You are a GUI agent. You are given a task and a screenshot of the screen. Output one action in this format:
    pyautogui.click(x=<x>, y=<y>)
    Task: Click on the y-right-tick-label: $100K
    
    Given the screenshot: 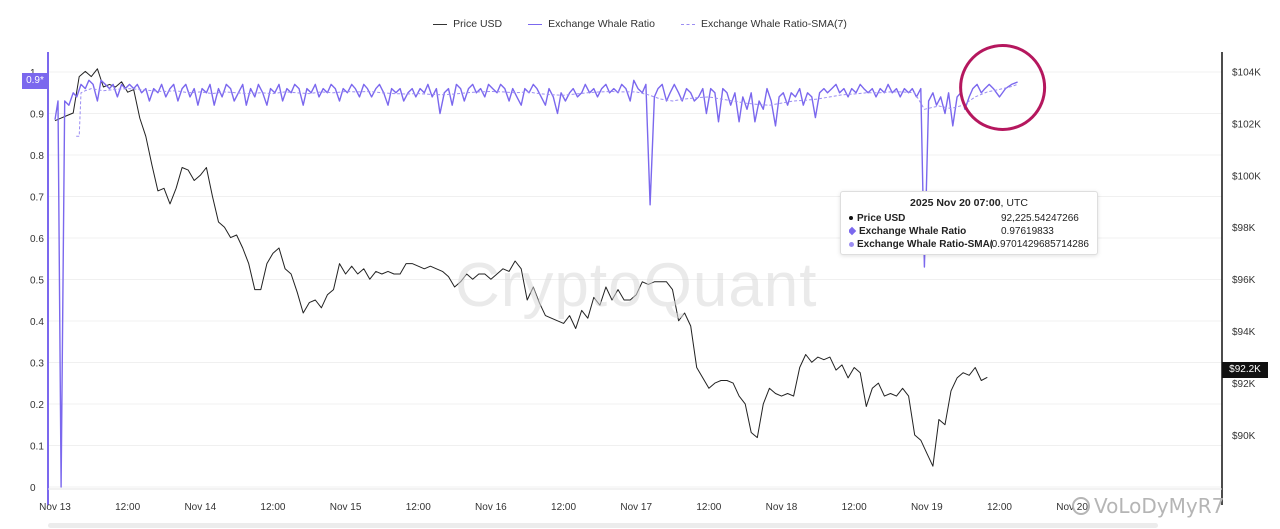 What is the action you would take?
    pyautogui.click(x=1246, y=176)
    